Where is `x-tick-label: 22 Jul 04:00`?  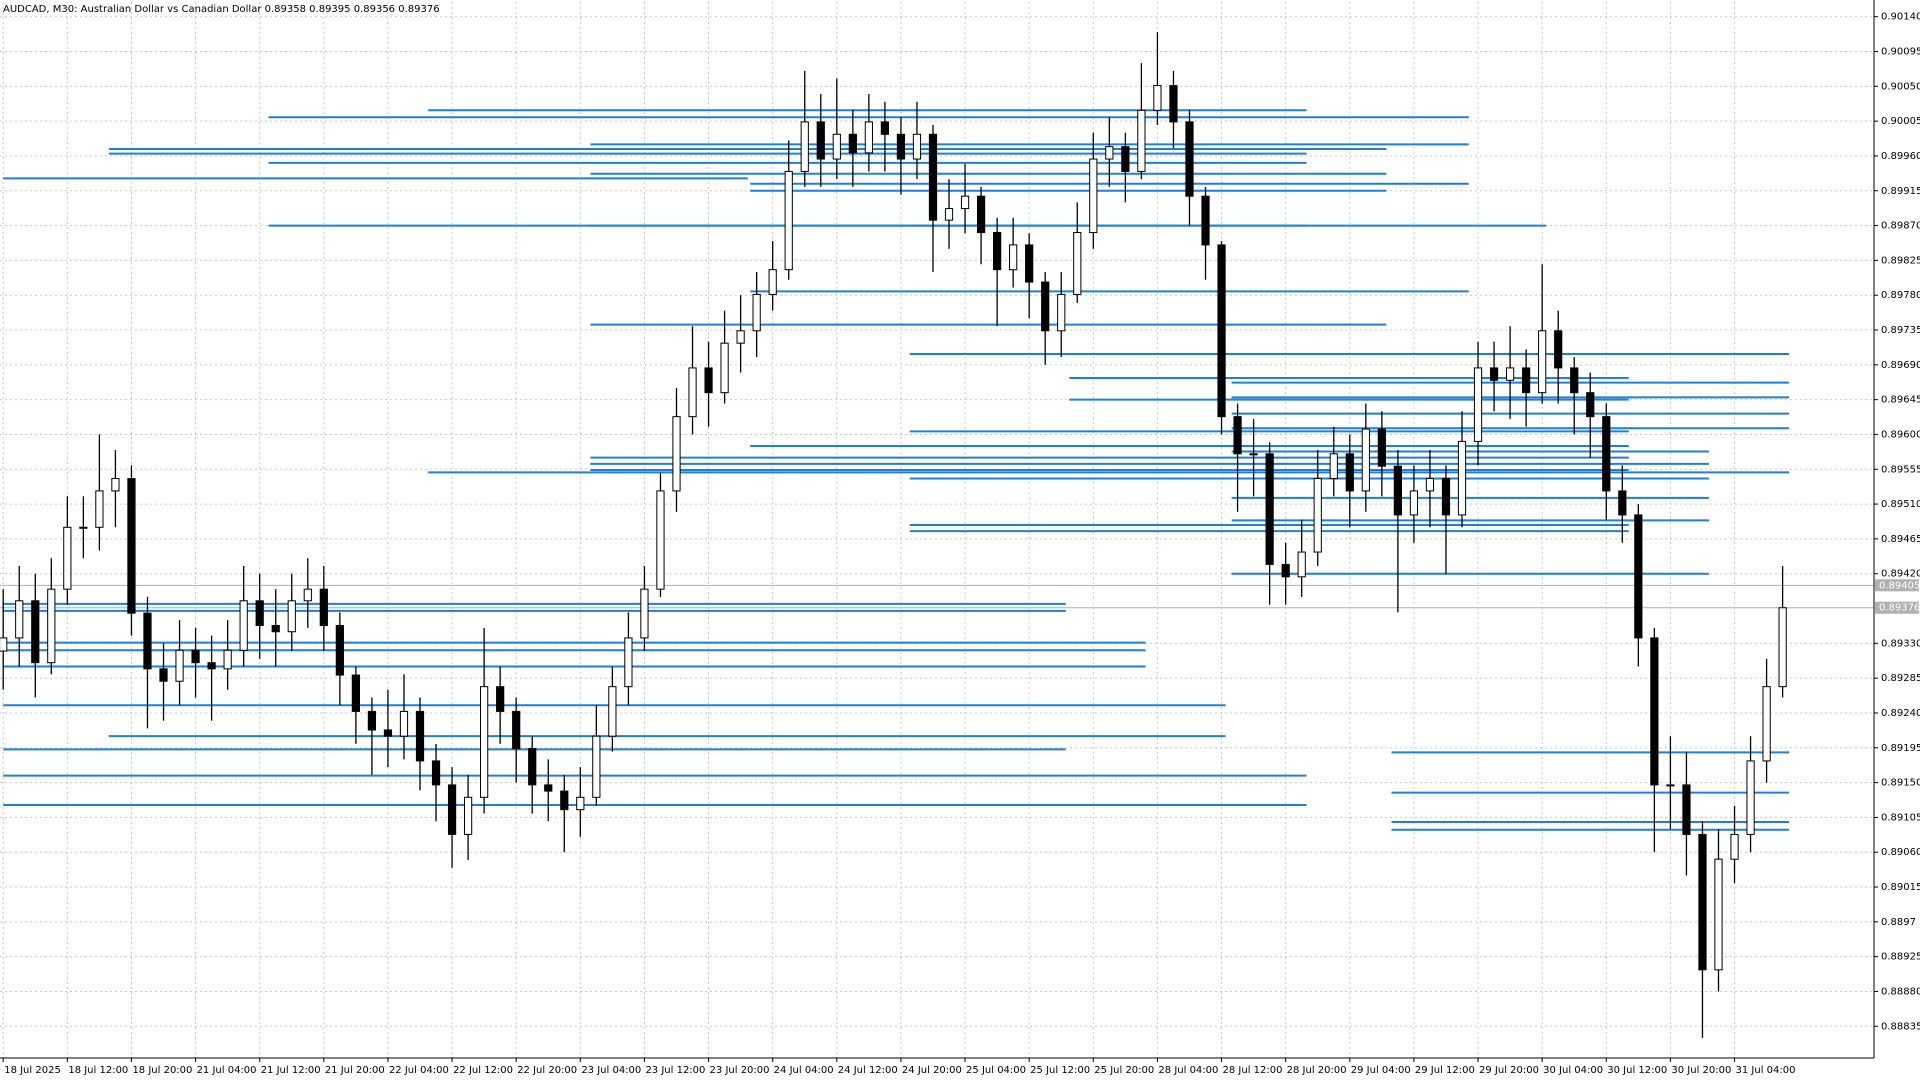 x-tick-label: 22 Jul 04:00 is located at coordinates (419, 1070).